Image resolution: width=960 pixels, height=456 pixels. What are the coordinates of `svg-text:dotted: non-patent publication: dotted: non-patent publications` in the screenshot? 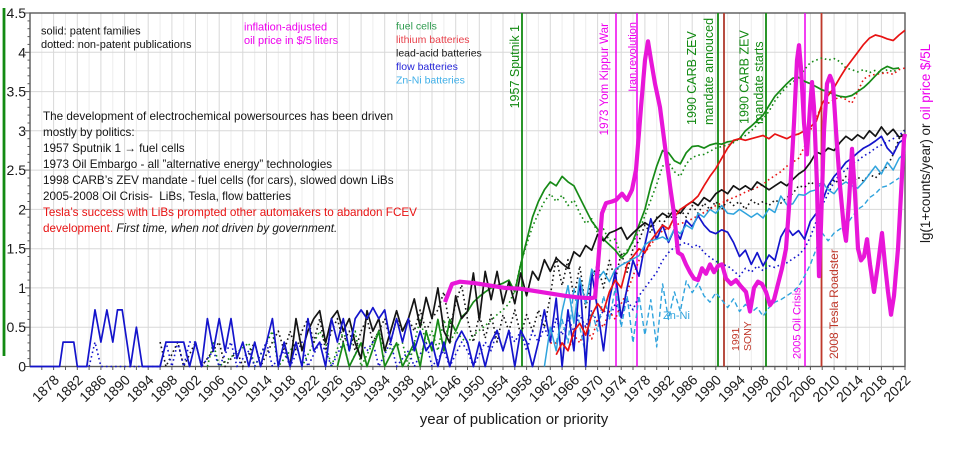 It's located at (116, 45).